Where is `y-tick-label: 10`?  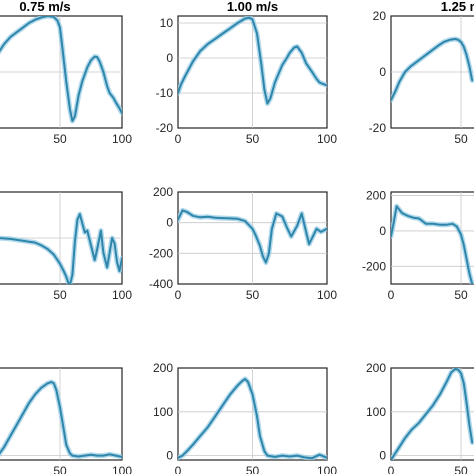
y-tick-label: 10 is located at coordinates (167, 23).